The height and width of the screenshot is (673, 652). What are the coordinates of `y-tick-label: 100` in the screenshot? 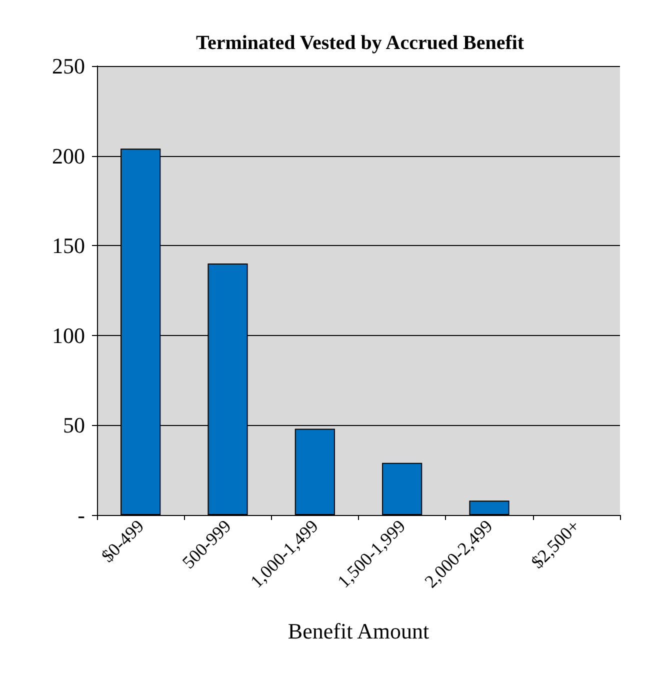 It's located at (68, 335).